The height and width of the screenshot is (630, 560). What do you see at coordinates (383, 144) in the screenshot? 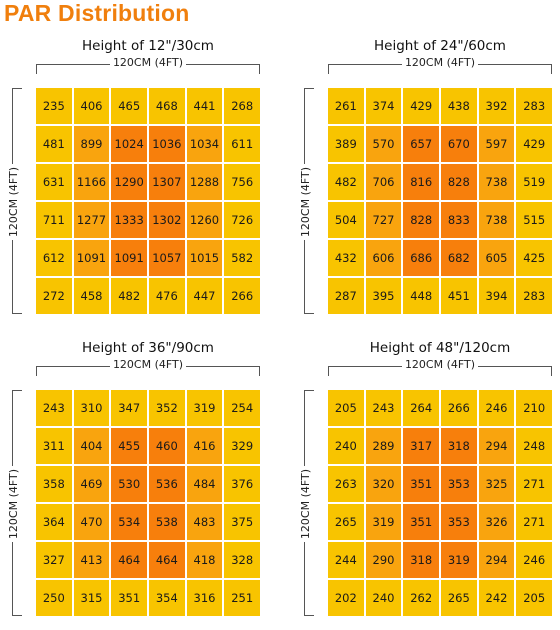
I see `par-cell: 570` at bounding box center [383, 144].